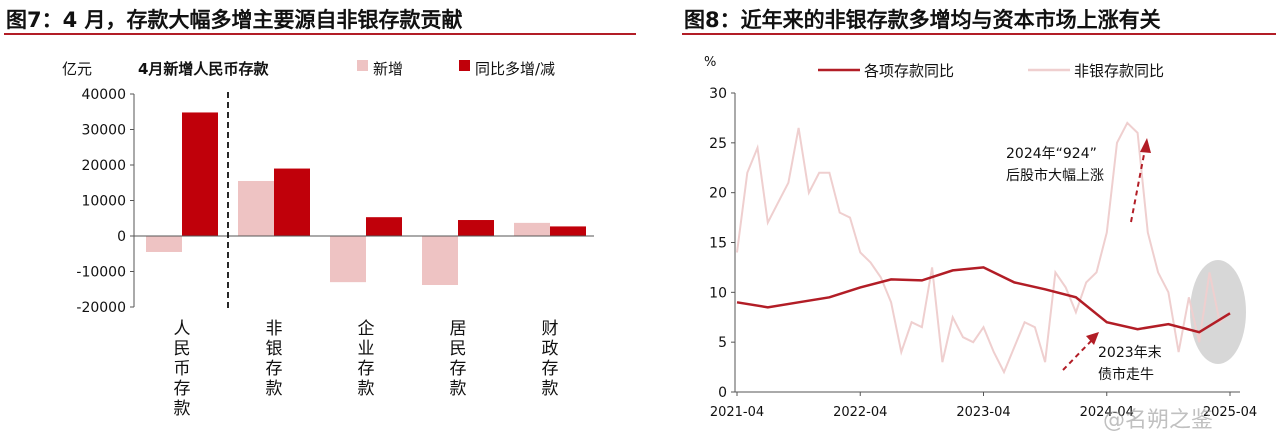 This screenshot has height=442, width=1280. I want to click on fig8-x-tick-label: 2025-04, so click(1230, 412).